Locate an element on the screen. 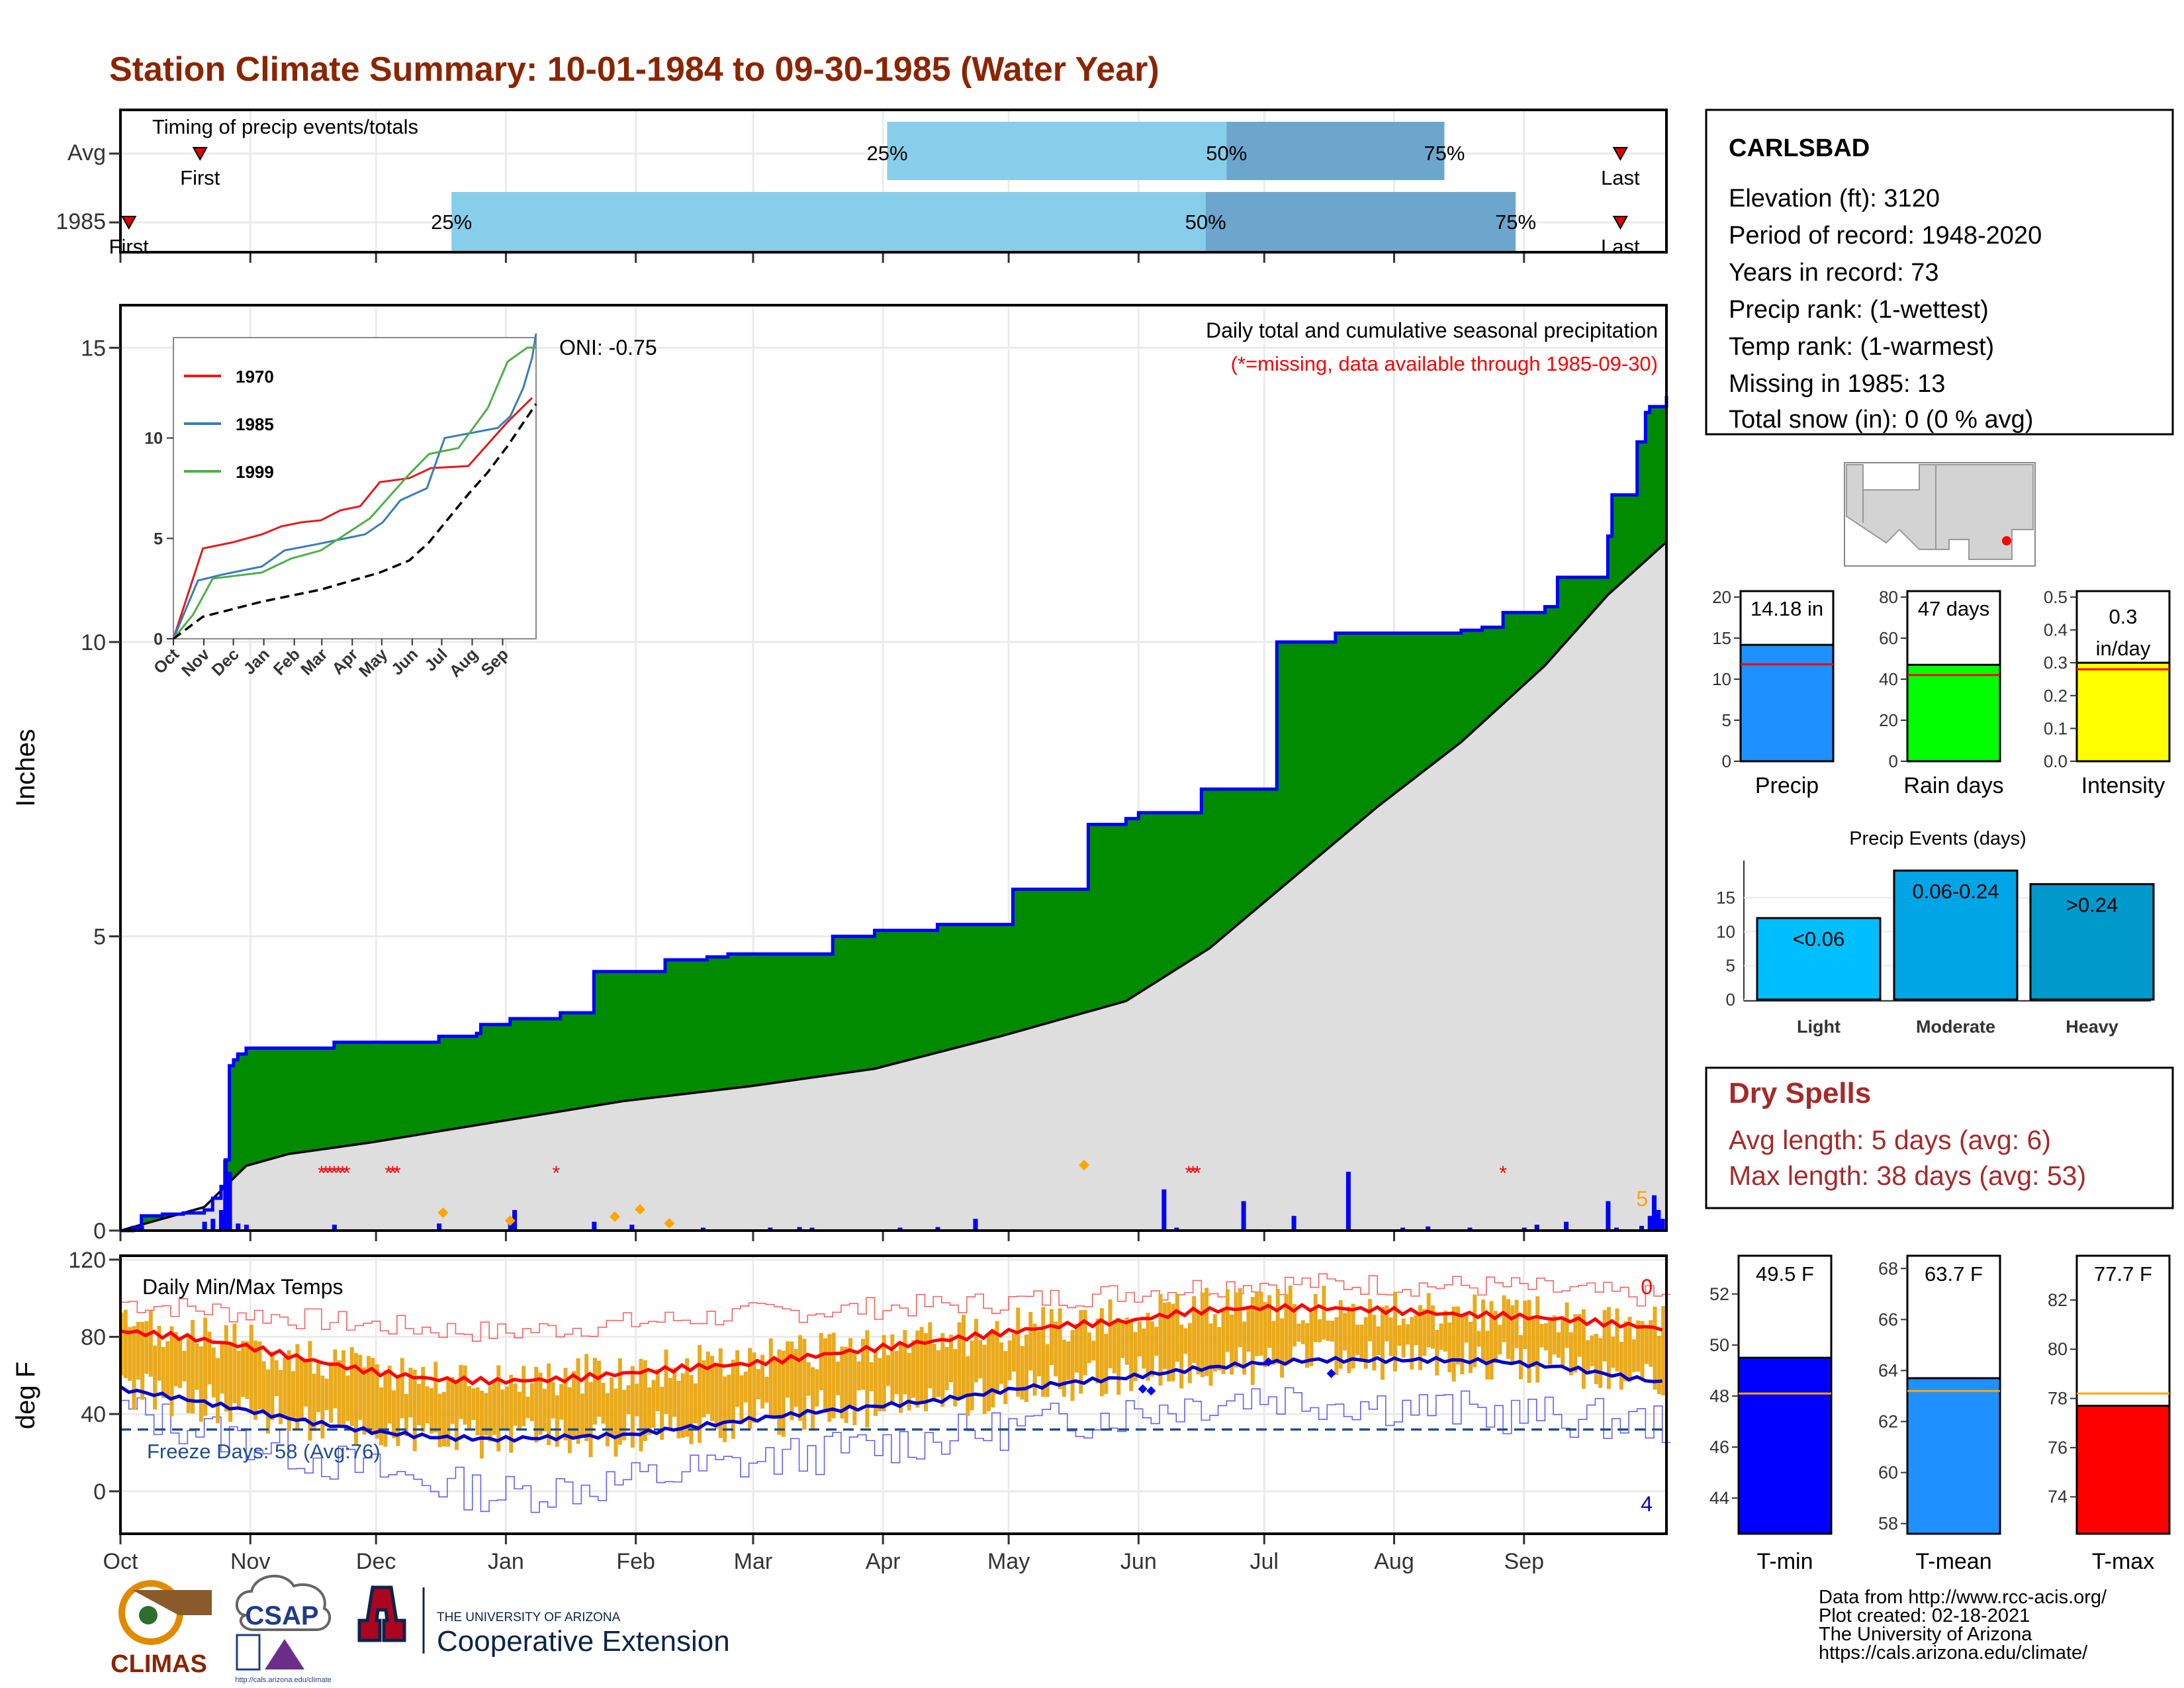 This screenshot has width=2184, height=1688. temp-frame is located at coordinates (893, 1394).